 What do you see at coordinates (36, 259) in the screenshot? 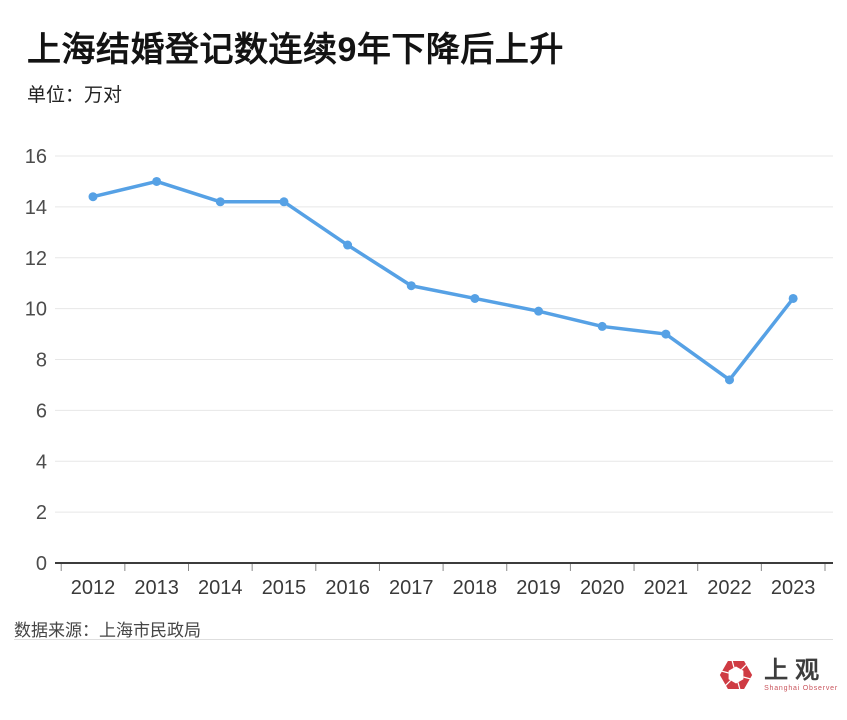
I see `y-axis-label-12: 12` at bounding box center [36, 259].